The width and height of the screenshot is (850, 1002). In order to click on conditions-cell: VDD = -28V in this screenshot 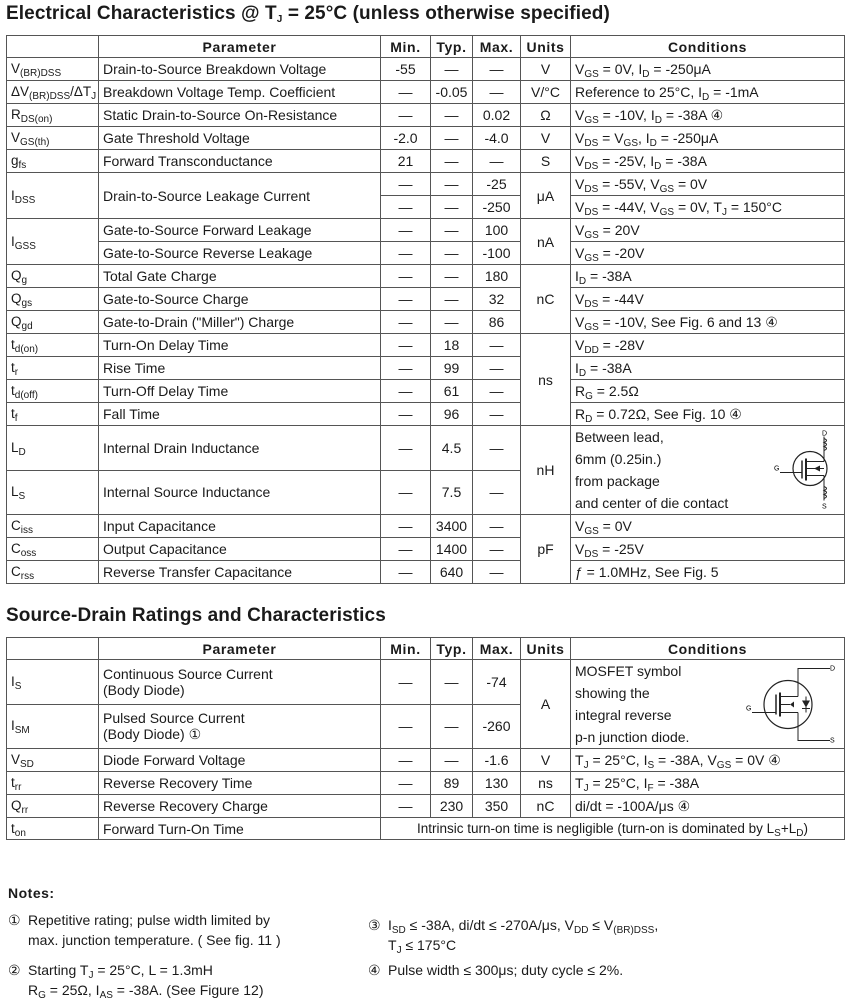, I will do `click(707, 345)`.